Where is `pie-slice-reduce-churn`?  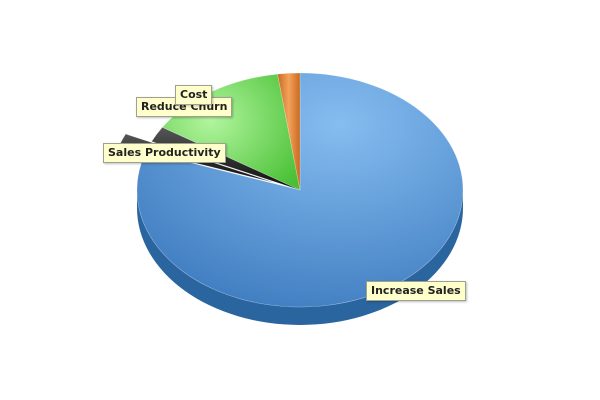 pie-slice-reduce-churn is located at coordinates (226, 158).